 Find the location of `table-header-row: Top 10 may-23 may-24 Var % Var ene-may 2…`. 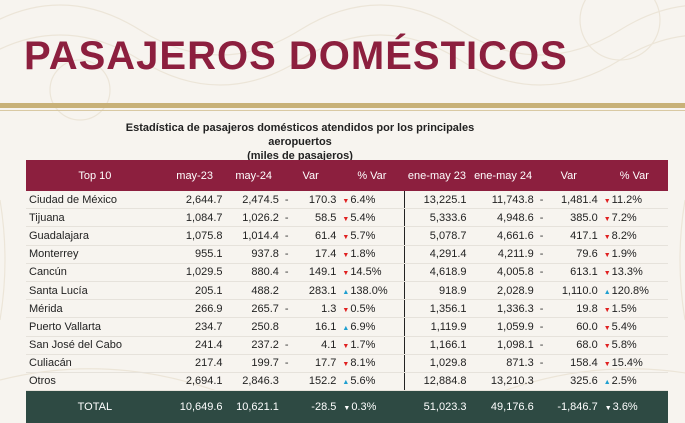

table-header-row: Top 10 may-23 may-24 Var % Var ene-may 2… is located at coordinates (347, 175).